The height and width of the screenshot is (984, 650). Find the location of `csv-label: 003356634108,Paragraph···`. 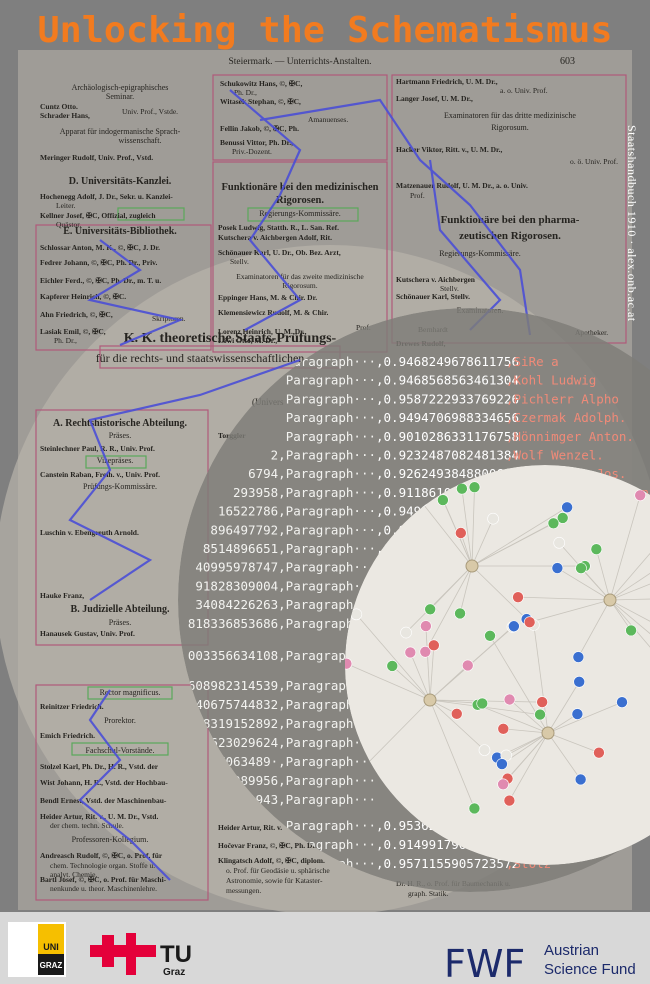

csv-label: 003356634108,Paragraph··· is located at coordinates (282, 655).